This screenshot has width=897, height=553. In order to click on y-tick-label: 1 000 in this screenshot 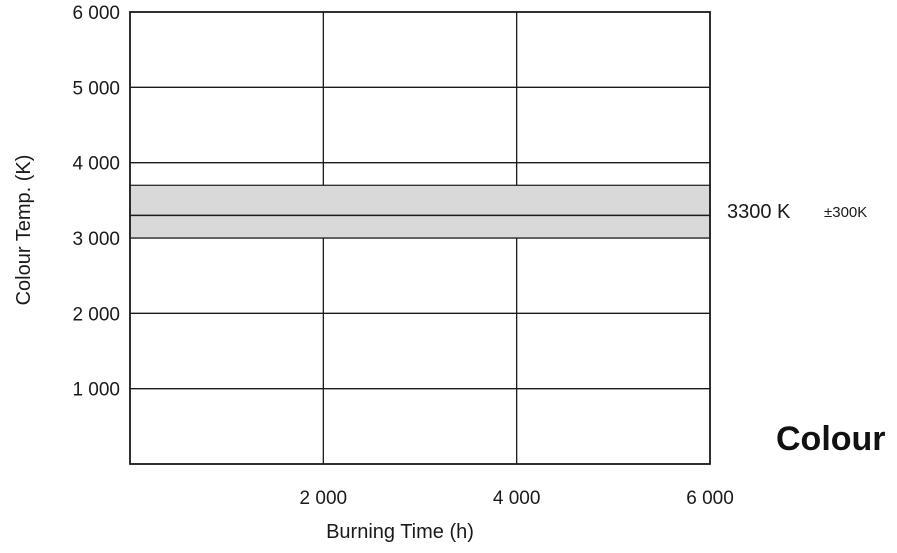, I will do `click(96, 390)`.